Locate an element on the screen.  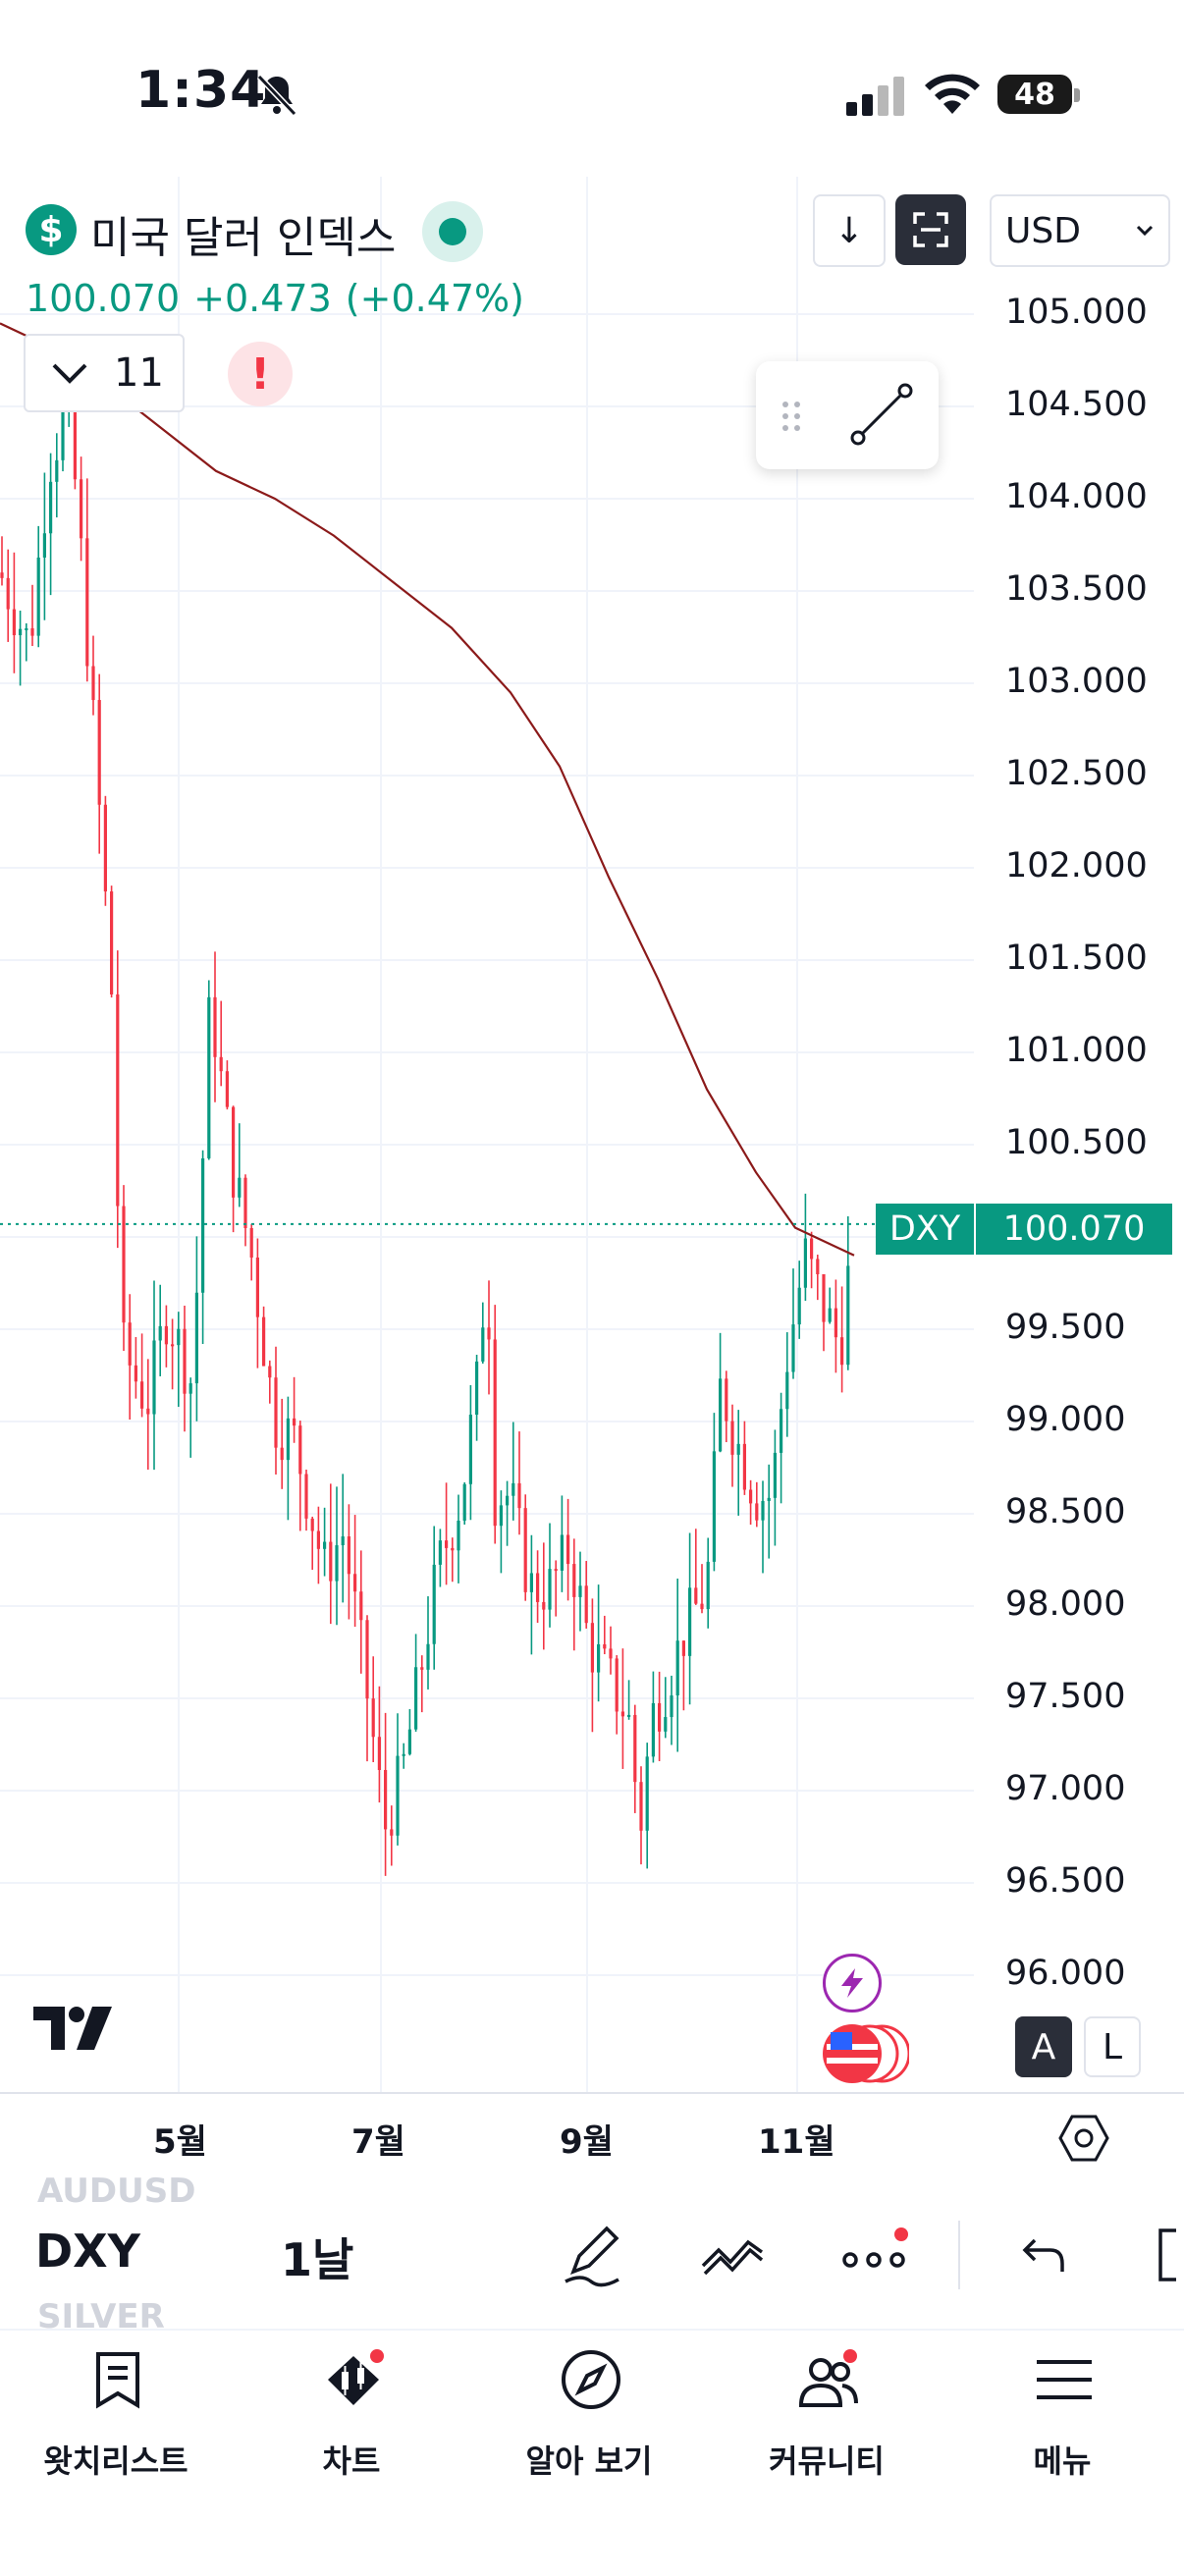
indicators-toggle: 11 is located at coordinates (104, 373).